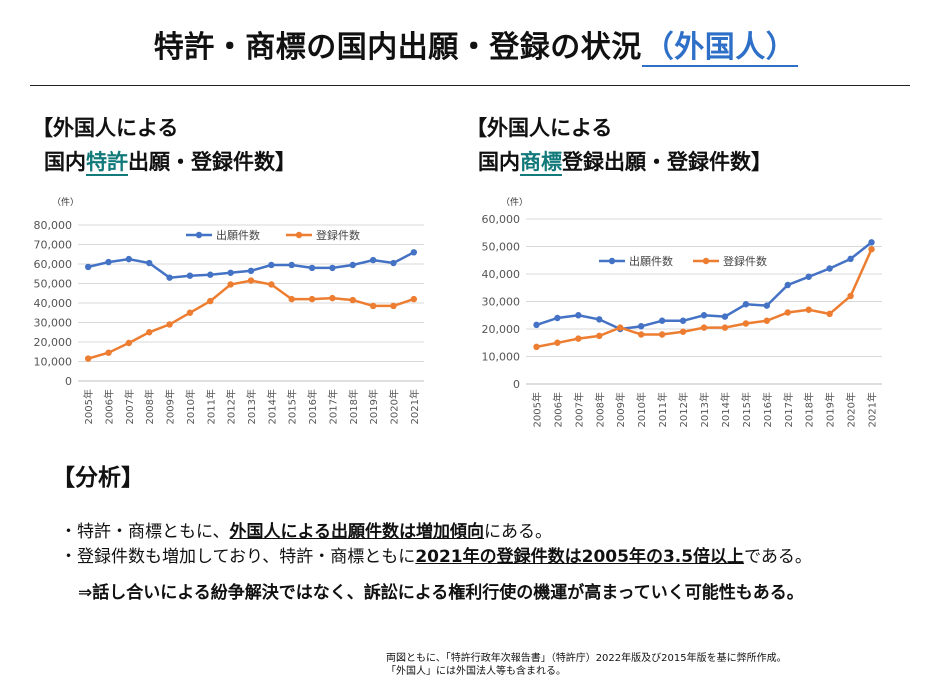  Describe the element at coordinates (357, 532) in the screenshot. I see `bullet-1-emphasis: 外国人による出願件数は増加傾向` at that location.